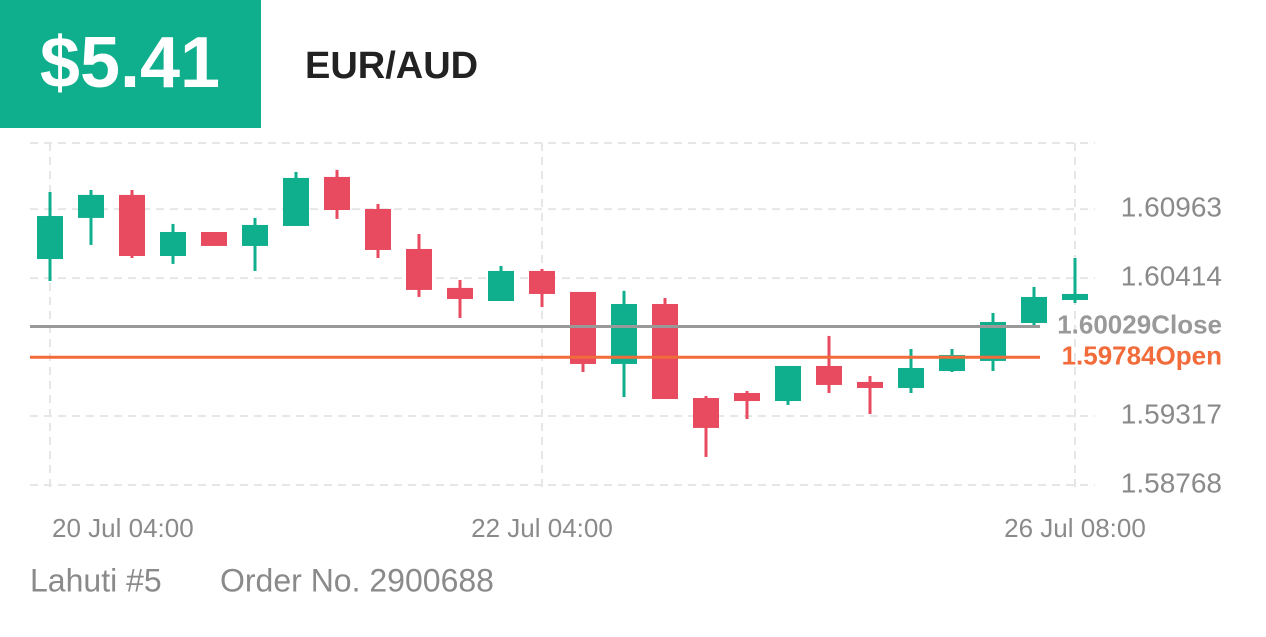  Describe the element at coordinates (1109, 355) in the screenshot. I see `price-line-value: 1.59784` at that location.